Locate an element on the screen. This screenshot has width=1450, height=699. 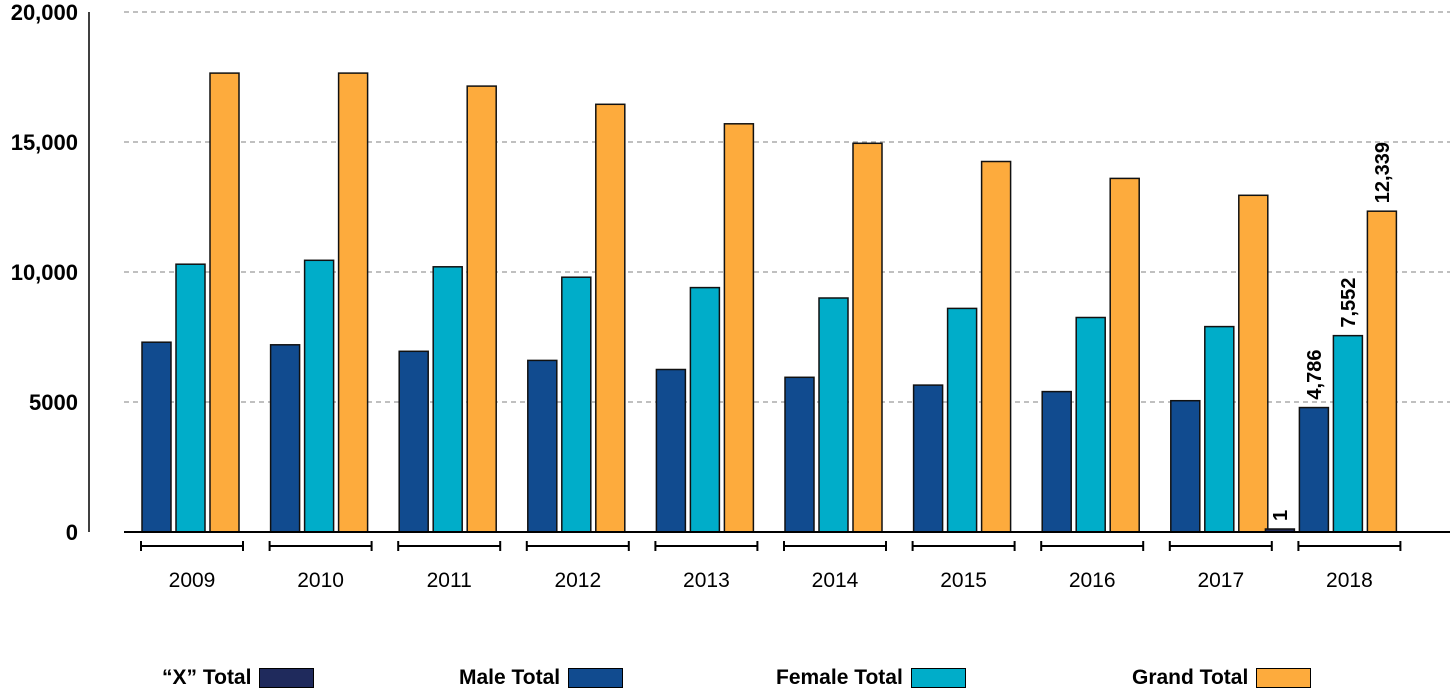
legend-item-grand-total: Grand Total is located at coordinates (1222, 678).